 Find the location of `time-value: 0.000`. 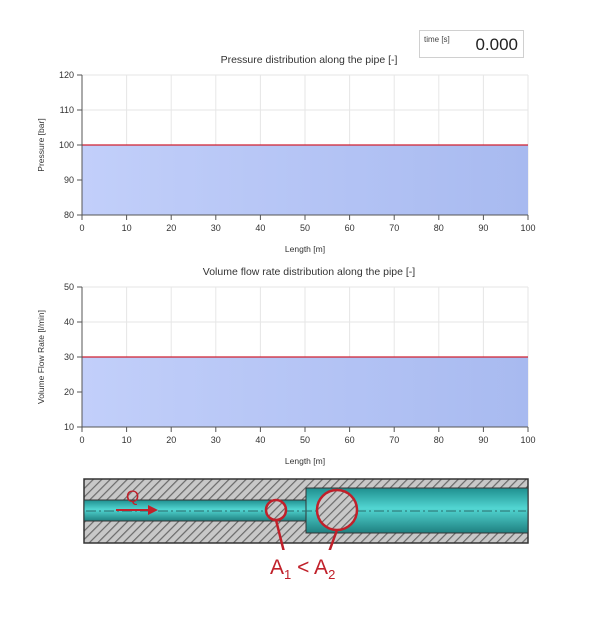

time-value: 0.000 is located at coordinates (496, 44).